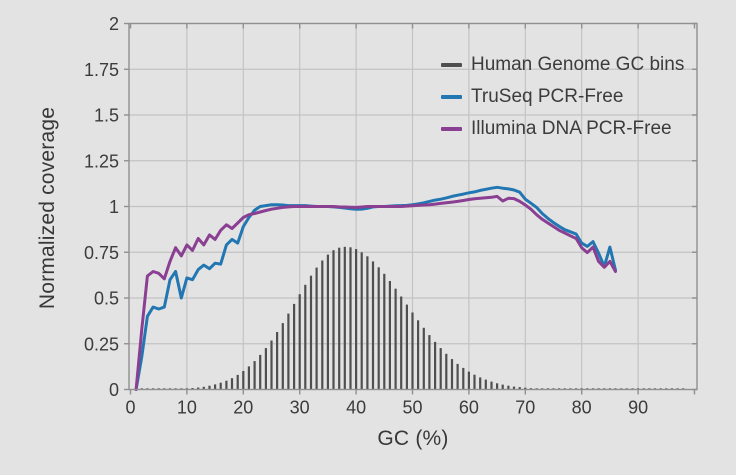 This screenshot has height=475, width=736. What do you see at coordinates (114, 207) in the screenshot?
I see `svg-text: 1` at bounding box center [114, 207].